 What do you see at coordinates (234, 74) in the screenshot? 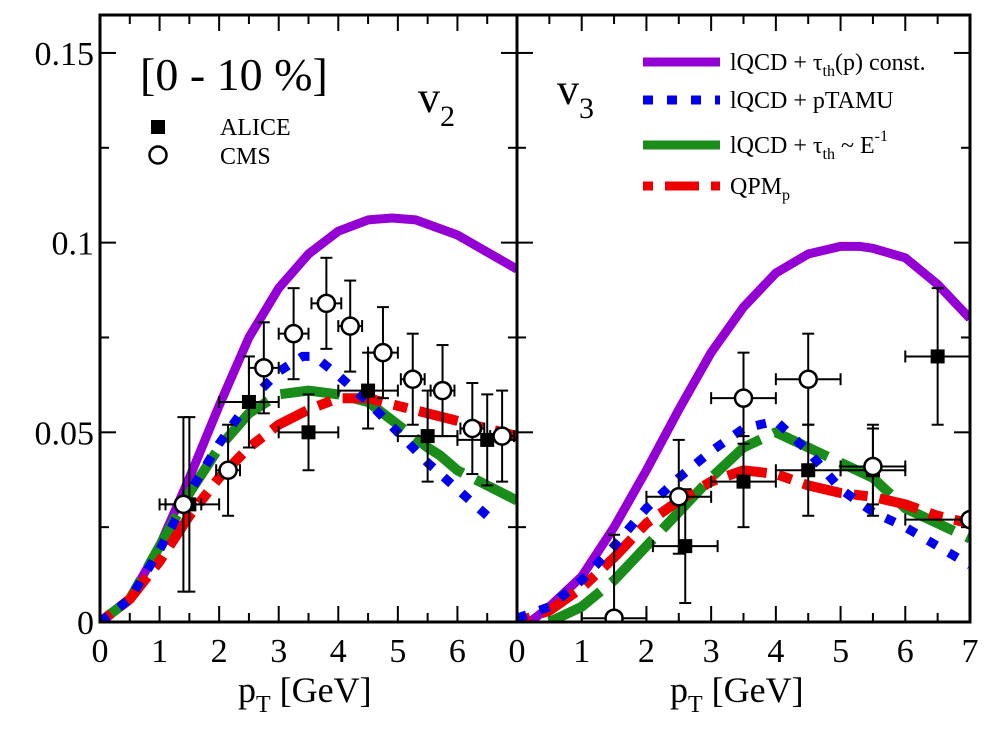
I see `centrality-label: [0 - 10 %]` at bounding box center [234, 74].